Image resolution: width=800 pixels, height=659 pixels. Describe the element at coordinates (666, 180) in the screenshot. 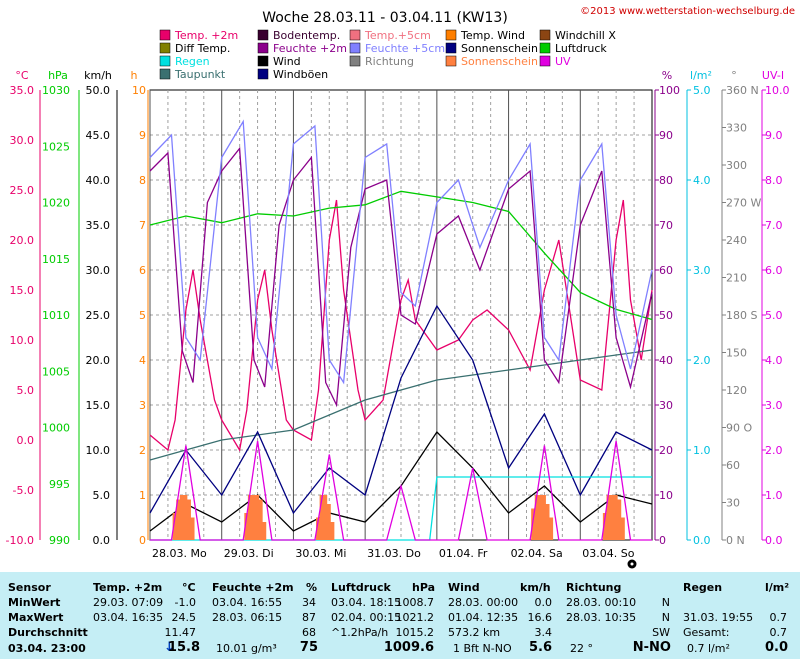

I see `humidity-axis-tick-label: 80` at that location.